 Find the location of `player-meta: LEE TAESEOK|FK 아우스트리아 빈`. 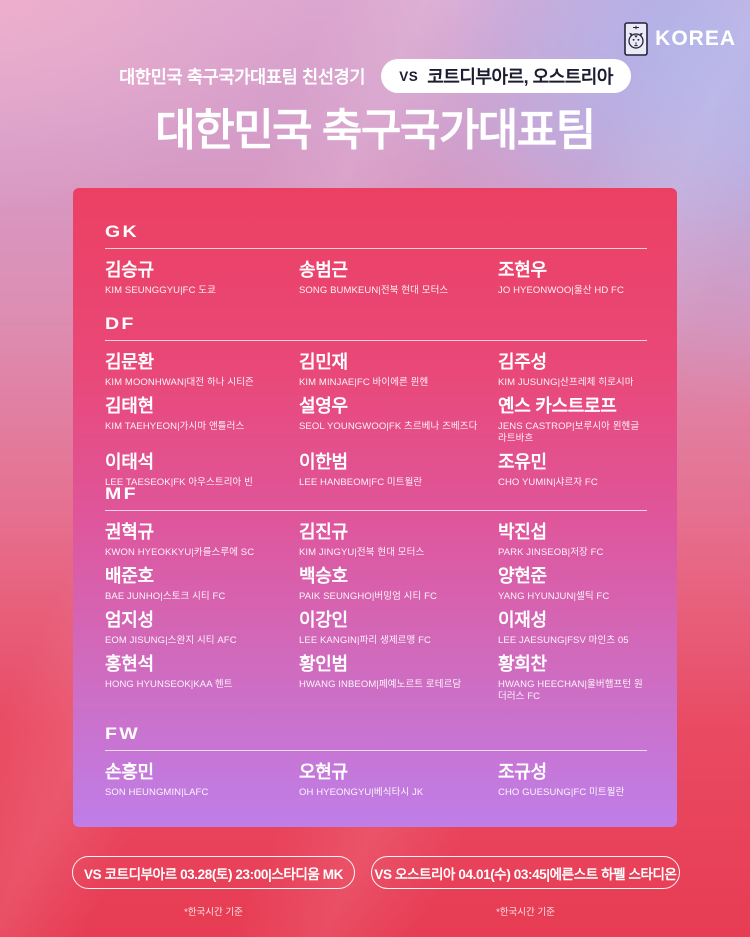

player-meta: LEE TAESEOK|FK 아우스트리아 빈 is located at coordinates (179, 482).